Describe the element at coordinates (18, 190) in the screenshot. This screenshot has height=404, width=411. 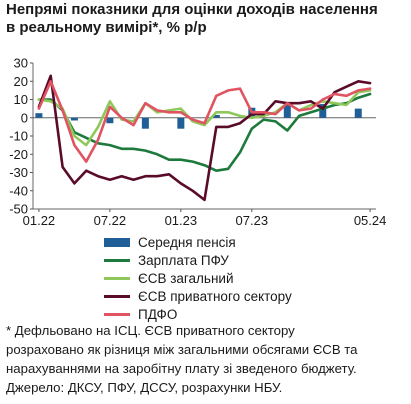
I see `y-tick-label: -40` at that location.